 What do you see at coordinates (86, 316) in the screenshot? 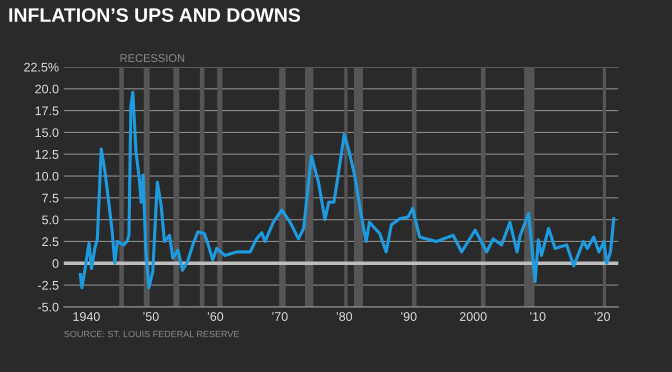
I see `x-tick-label: 1940` at bounding box center [86, 316].